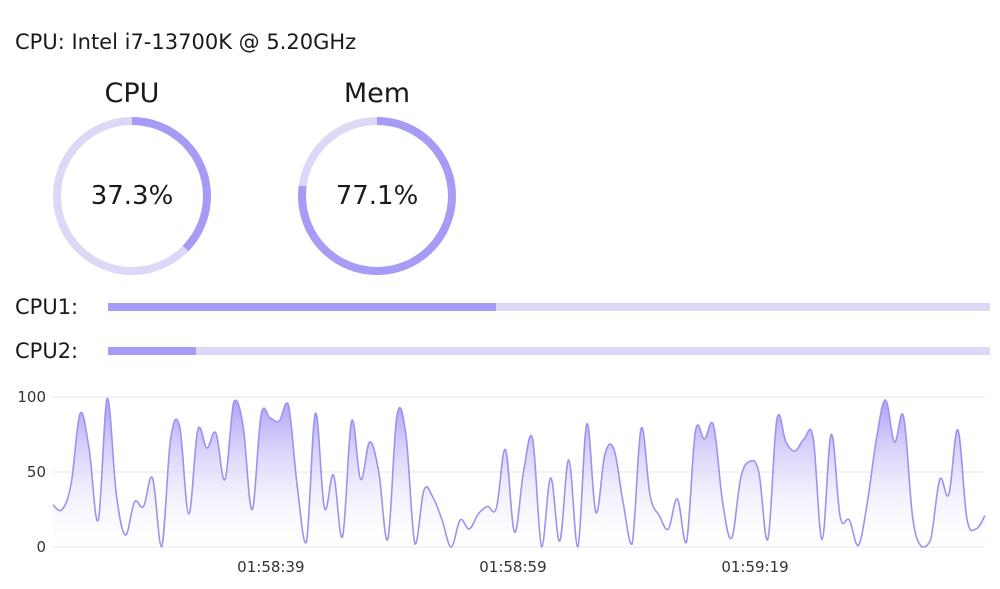 The width and height of the screenshot is (1000, 589). What do you see at coordinates (47, 307) in the screenshot?
I see `core-label-cpu1: CPU1:` at bounding box center [47, 307].